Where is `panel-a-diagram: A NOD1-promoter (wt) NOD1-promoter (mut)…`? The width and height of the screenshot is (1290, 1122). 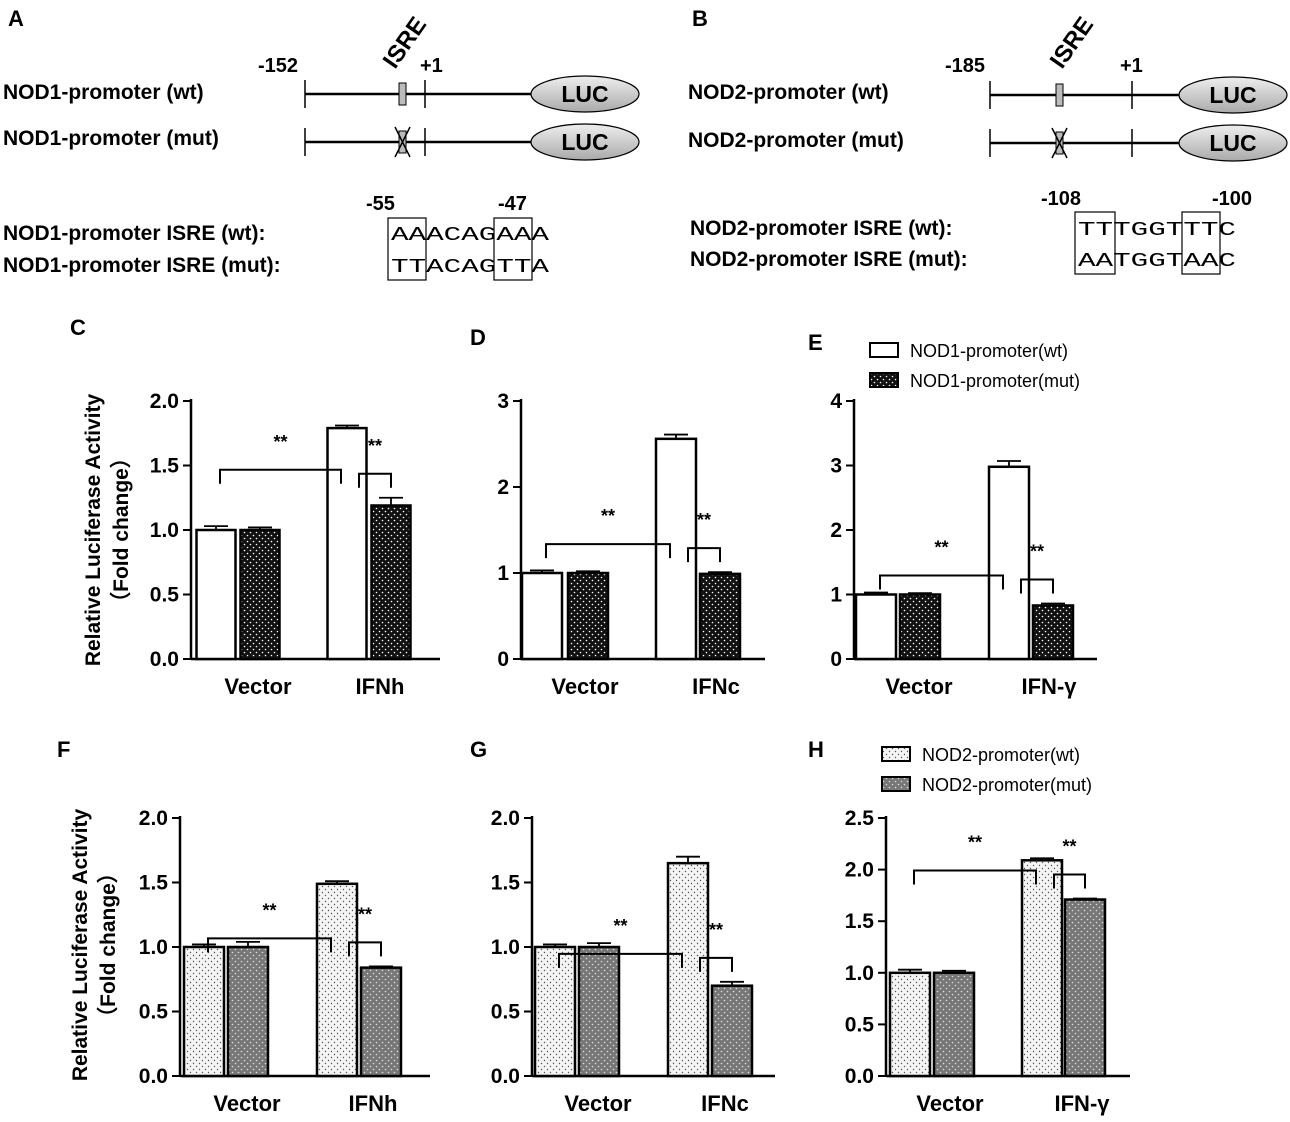 panel-a-diagram: A NOD1-promoter (wt) NOD1-promoter (mut)… is located at coordinates (321, 143).